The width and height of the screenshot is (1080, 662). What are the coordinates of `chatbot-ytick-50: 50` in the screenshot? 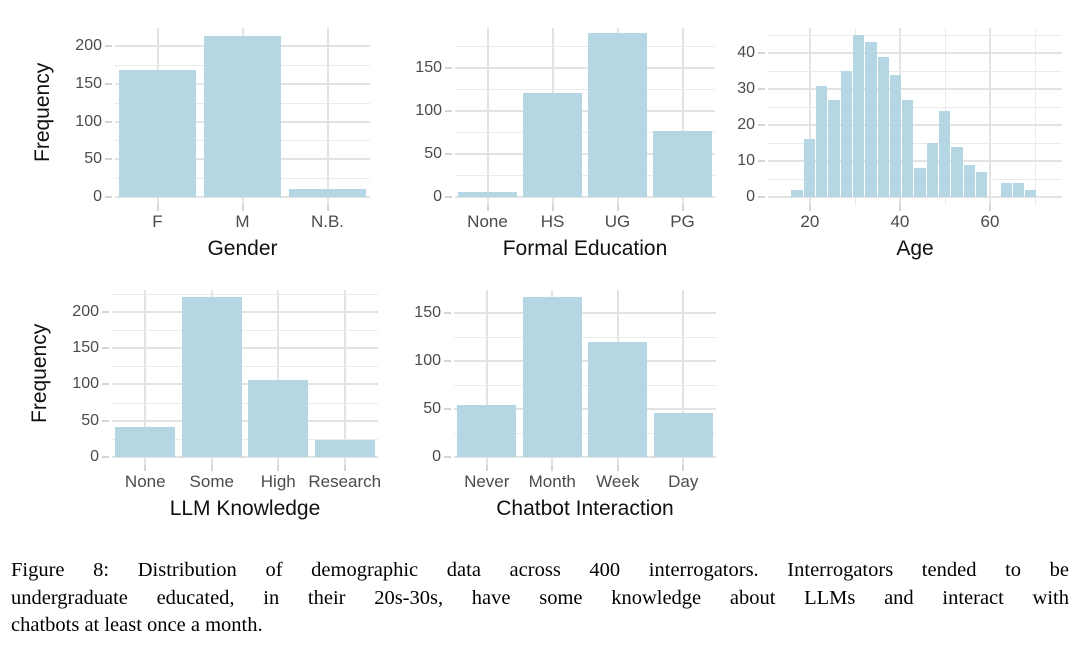 It's located at (432, 408).